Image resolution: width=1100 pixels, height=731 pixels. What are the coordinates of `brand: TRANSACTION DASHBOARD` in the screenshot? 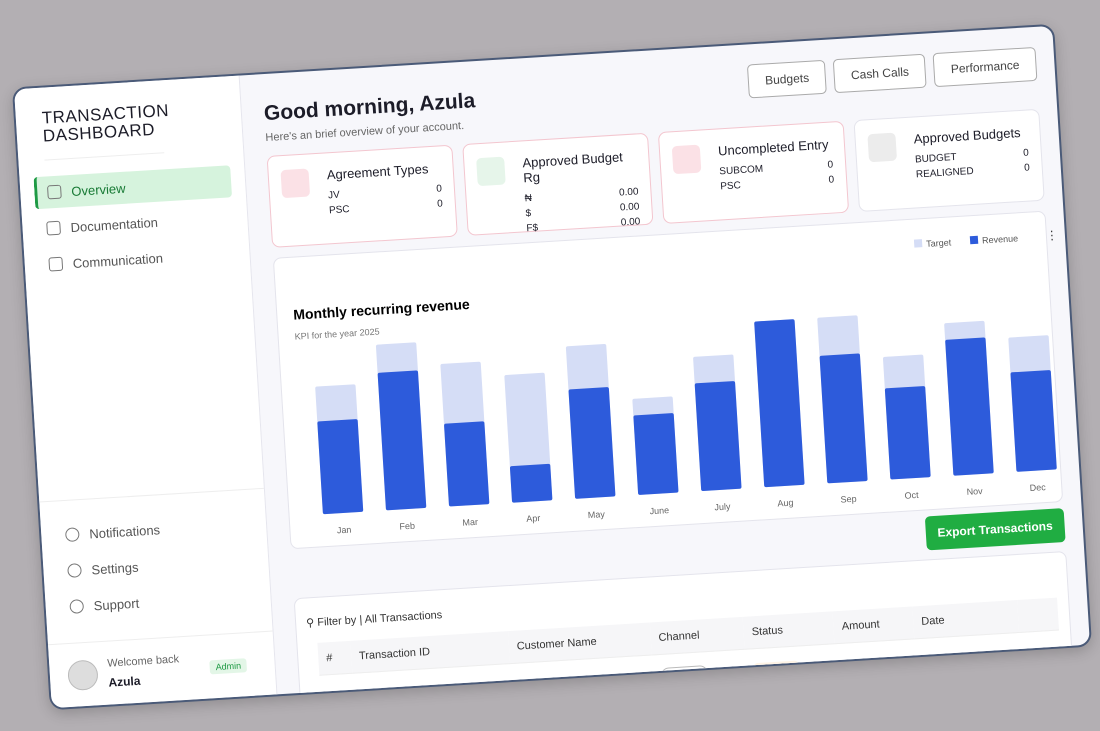 It's located at (105, 131).